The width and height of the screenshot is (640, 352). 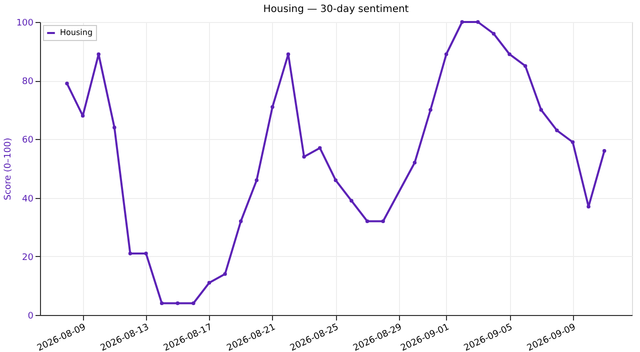 I want to click on y-tick-label: 100, so click(x=25, y=23).